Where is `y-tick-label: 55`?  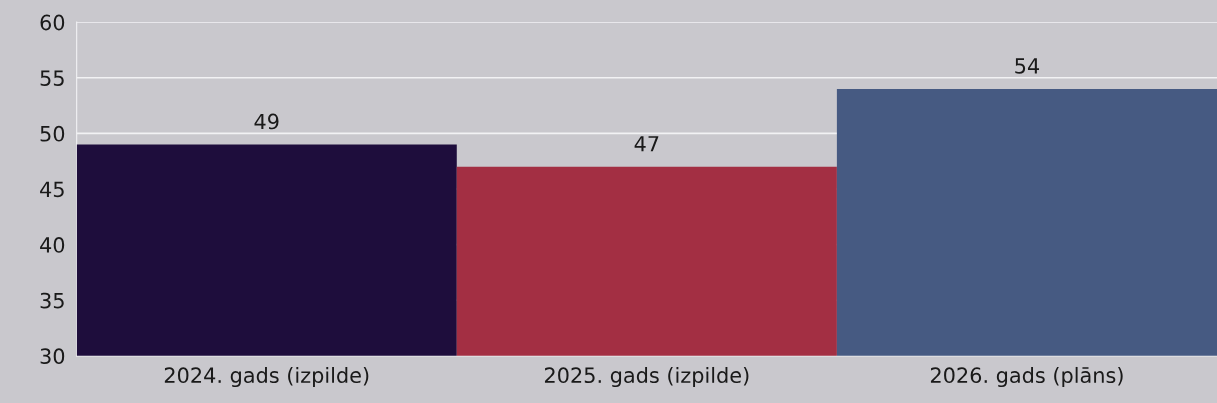
y-tick-label: 55 is located at coordinates (52, 78).